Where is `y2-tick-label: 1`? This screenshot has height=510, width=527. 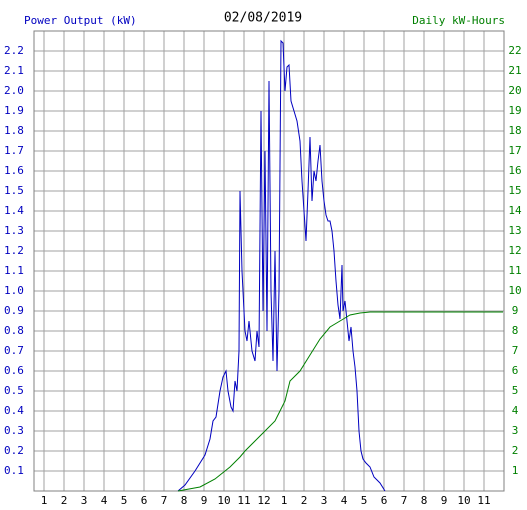 y2-tick-label: 1 is located at coordinates (515, 470).